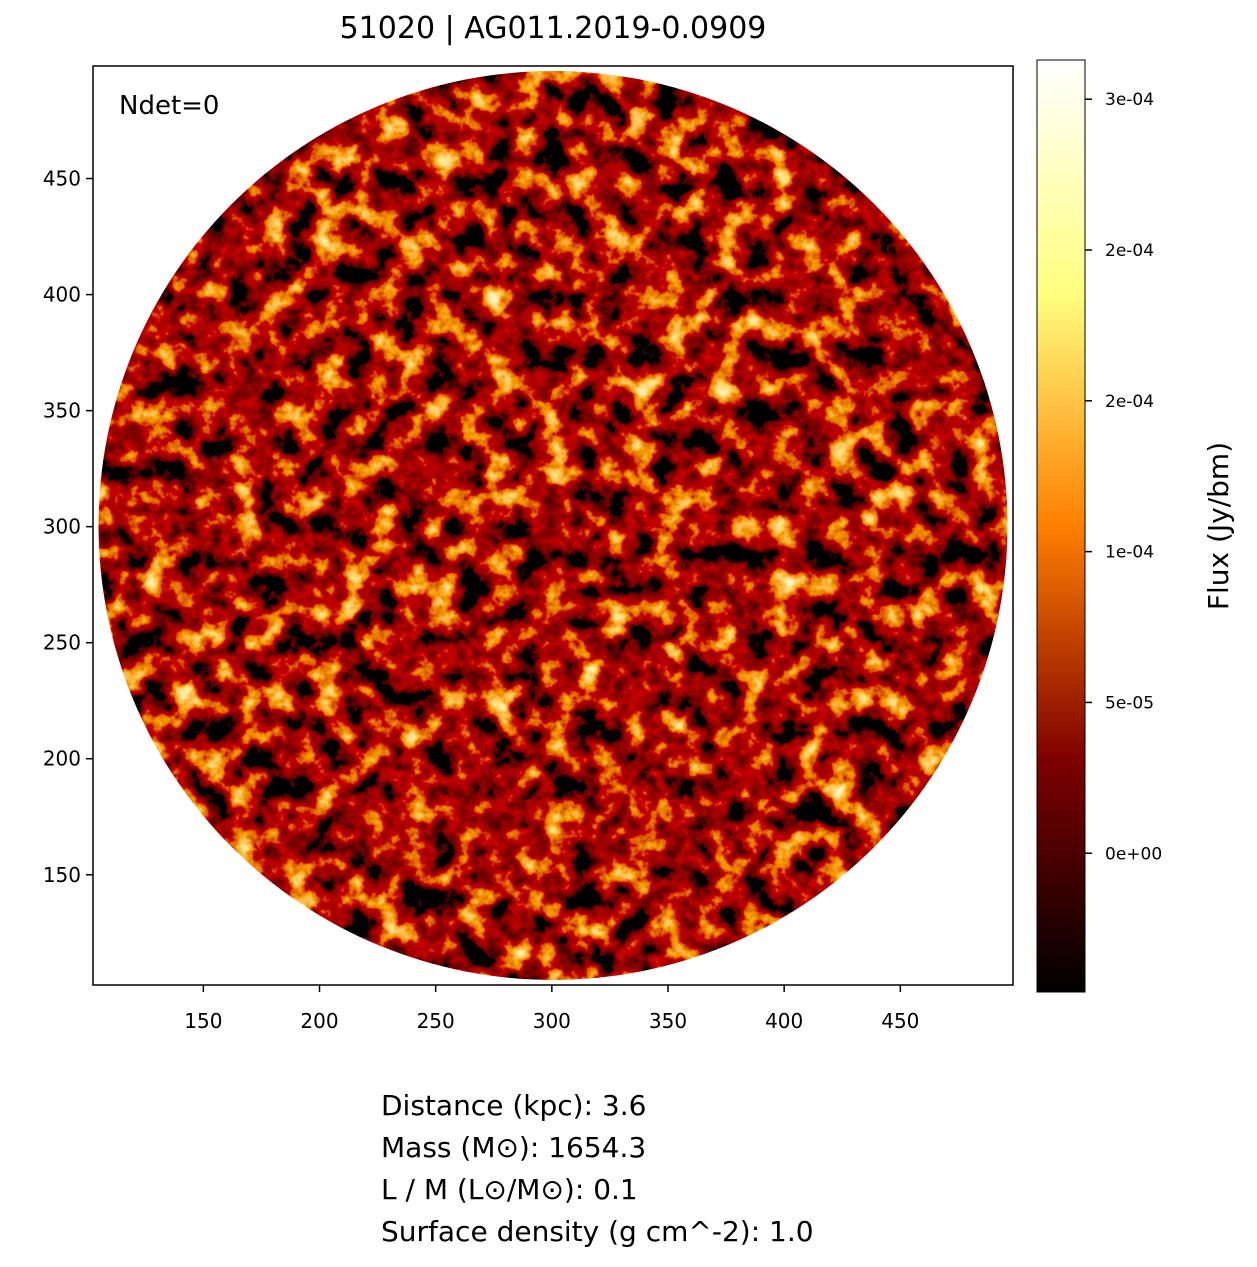 The height and width of the screenshot is (1267, 1257). I want to click on info-line: L / M (L⊙/M⊙): 0.1, so click(509, 1189).